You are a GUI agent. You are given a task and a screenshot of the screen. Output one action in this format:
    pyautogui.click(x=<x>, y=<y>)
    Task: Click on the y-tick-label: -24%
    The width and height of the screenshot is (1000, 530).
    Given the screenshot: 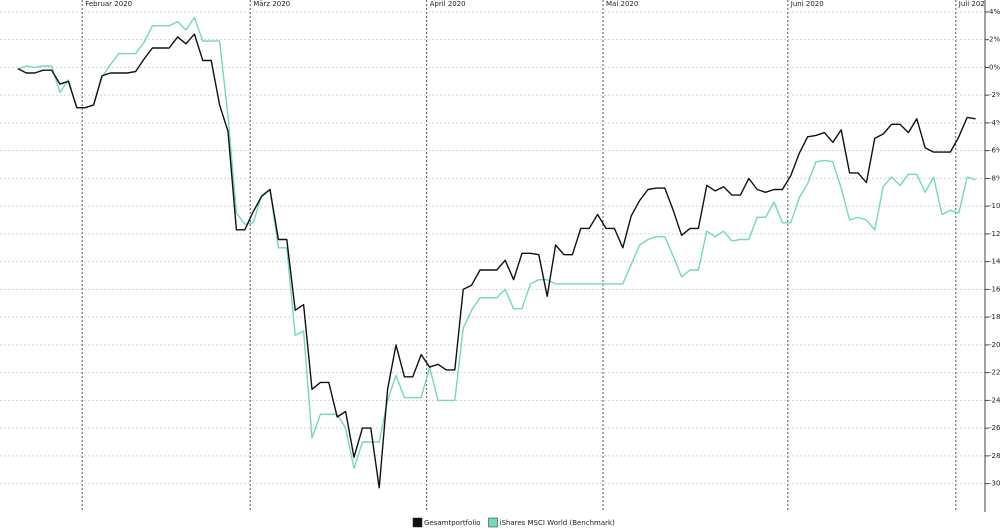 What is the action you would take?
    pyautogui.click(x=994, y=400)
    